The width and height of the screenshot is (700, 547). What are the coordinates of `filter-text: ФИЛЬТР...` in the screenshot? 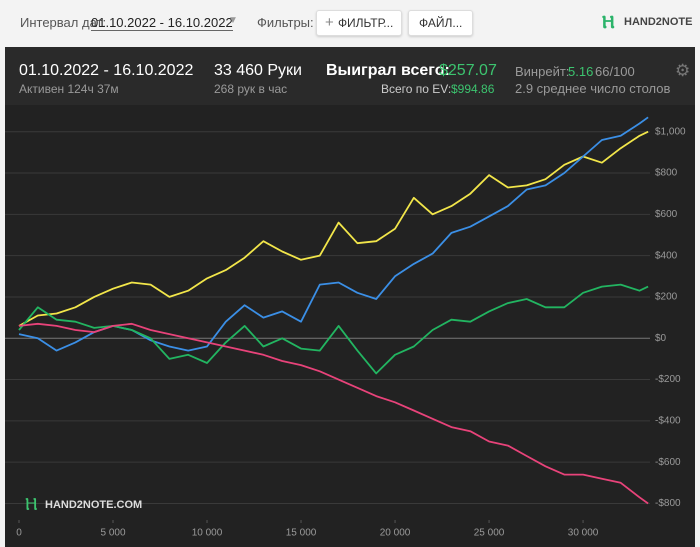 It's located at (365, 23).